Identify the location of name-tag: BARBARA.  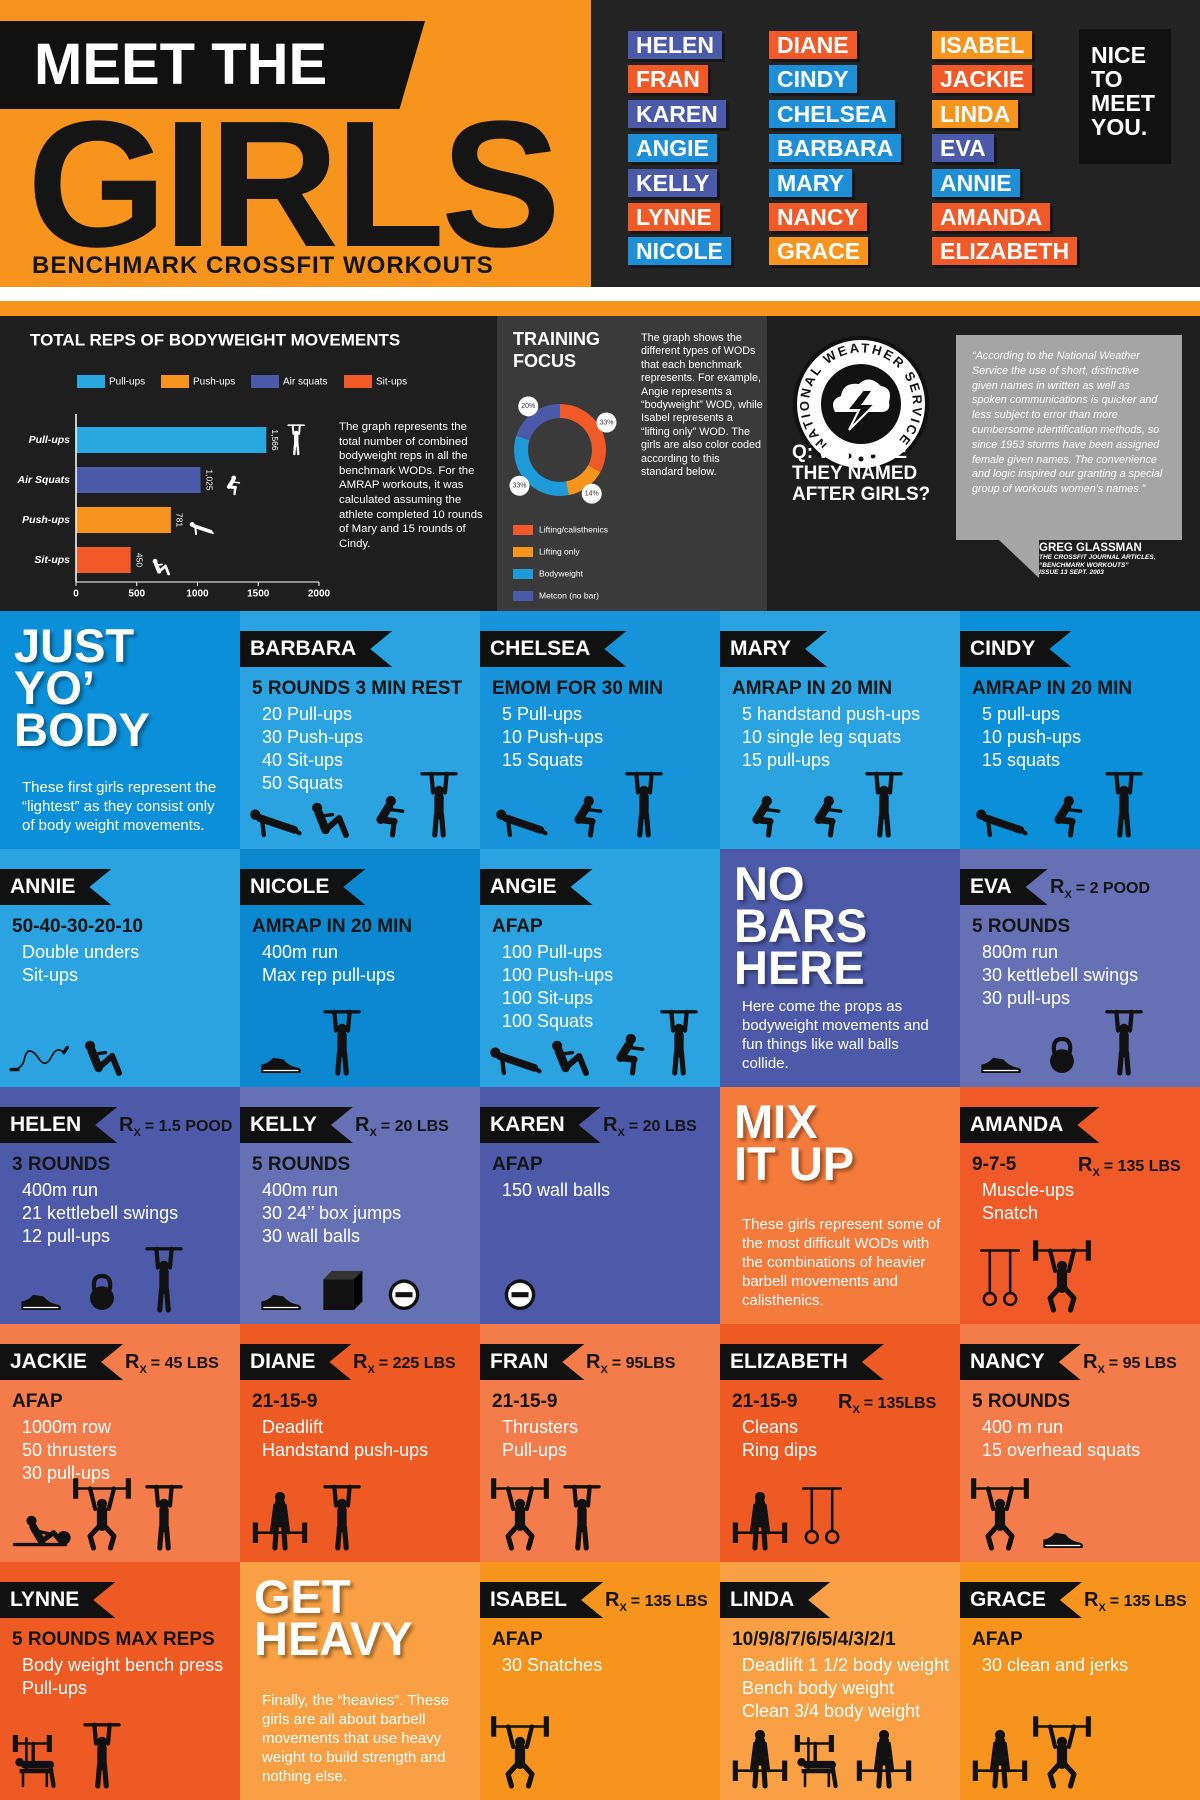
(316, 649).